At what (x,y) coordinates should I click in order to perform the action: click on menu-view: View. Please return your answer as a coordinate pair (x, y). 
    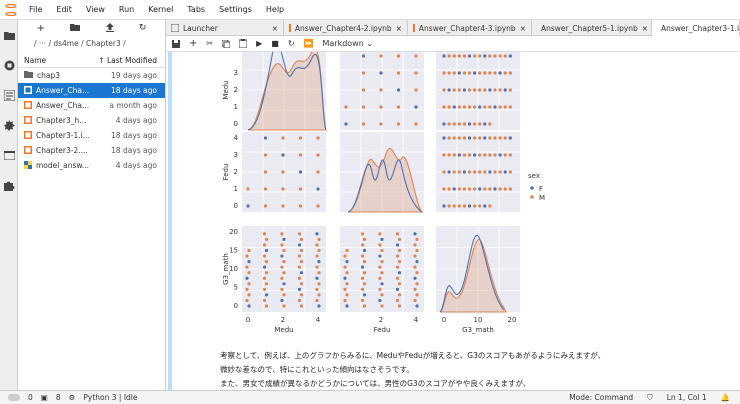
    Looking at the image, I should click on (95, 9).